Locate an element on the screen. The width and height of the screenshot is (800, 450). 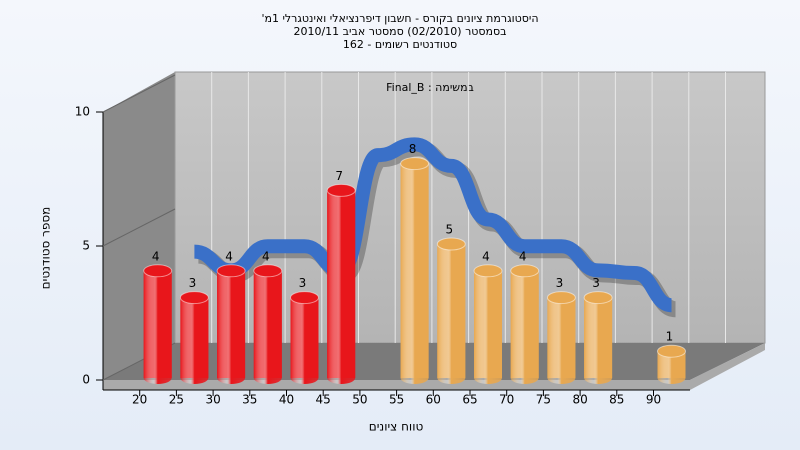
data-label: 1 is located at coordinates (670, 337).